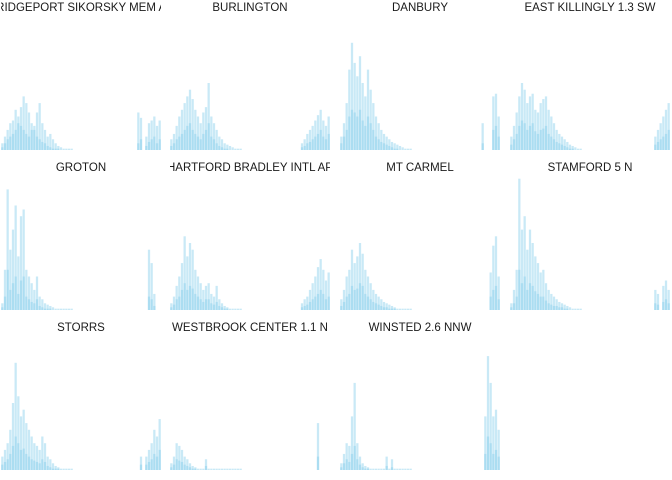 This screenshot has height=480, width=672. I want to click on facet-strip-text: STAMFORD 5 N, so click(590, 168).